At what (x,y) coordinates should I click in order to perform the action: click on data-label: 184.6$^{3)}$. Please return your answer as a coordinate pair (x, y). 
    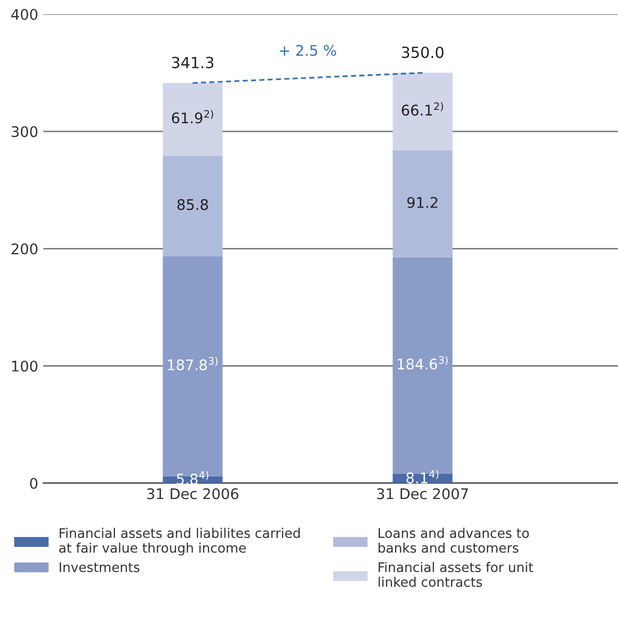
    Looking at the image, I should click on (423, 363).